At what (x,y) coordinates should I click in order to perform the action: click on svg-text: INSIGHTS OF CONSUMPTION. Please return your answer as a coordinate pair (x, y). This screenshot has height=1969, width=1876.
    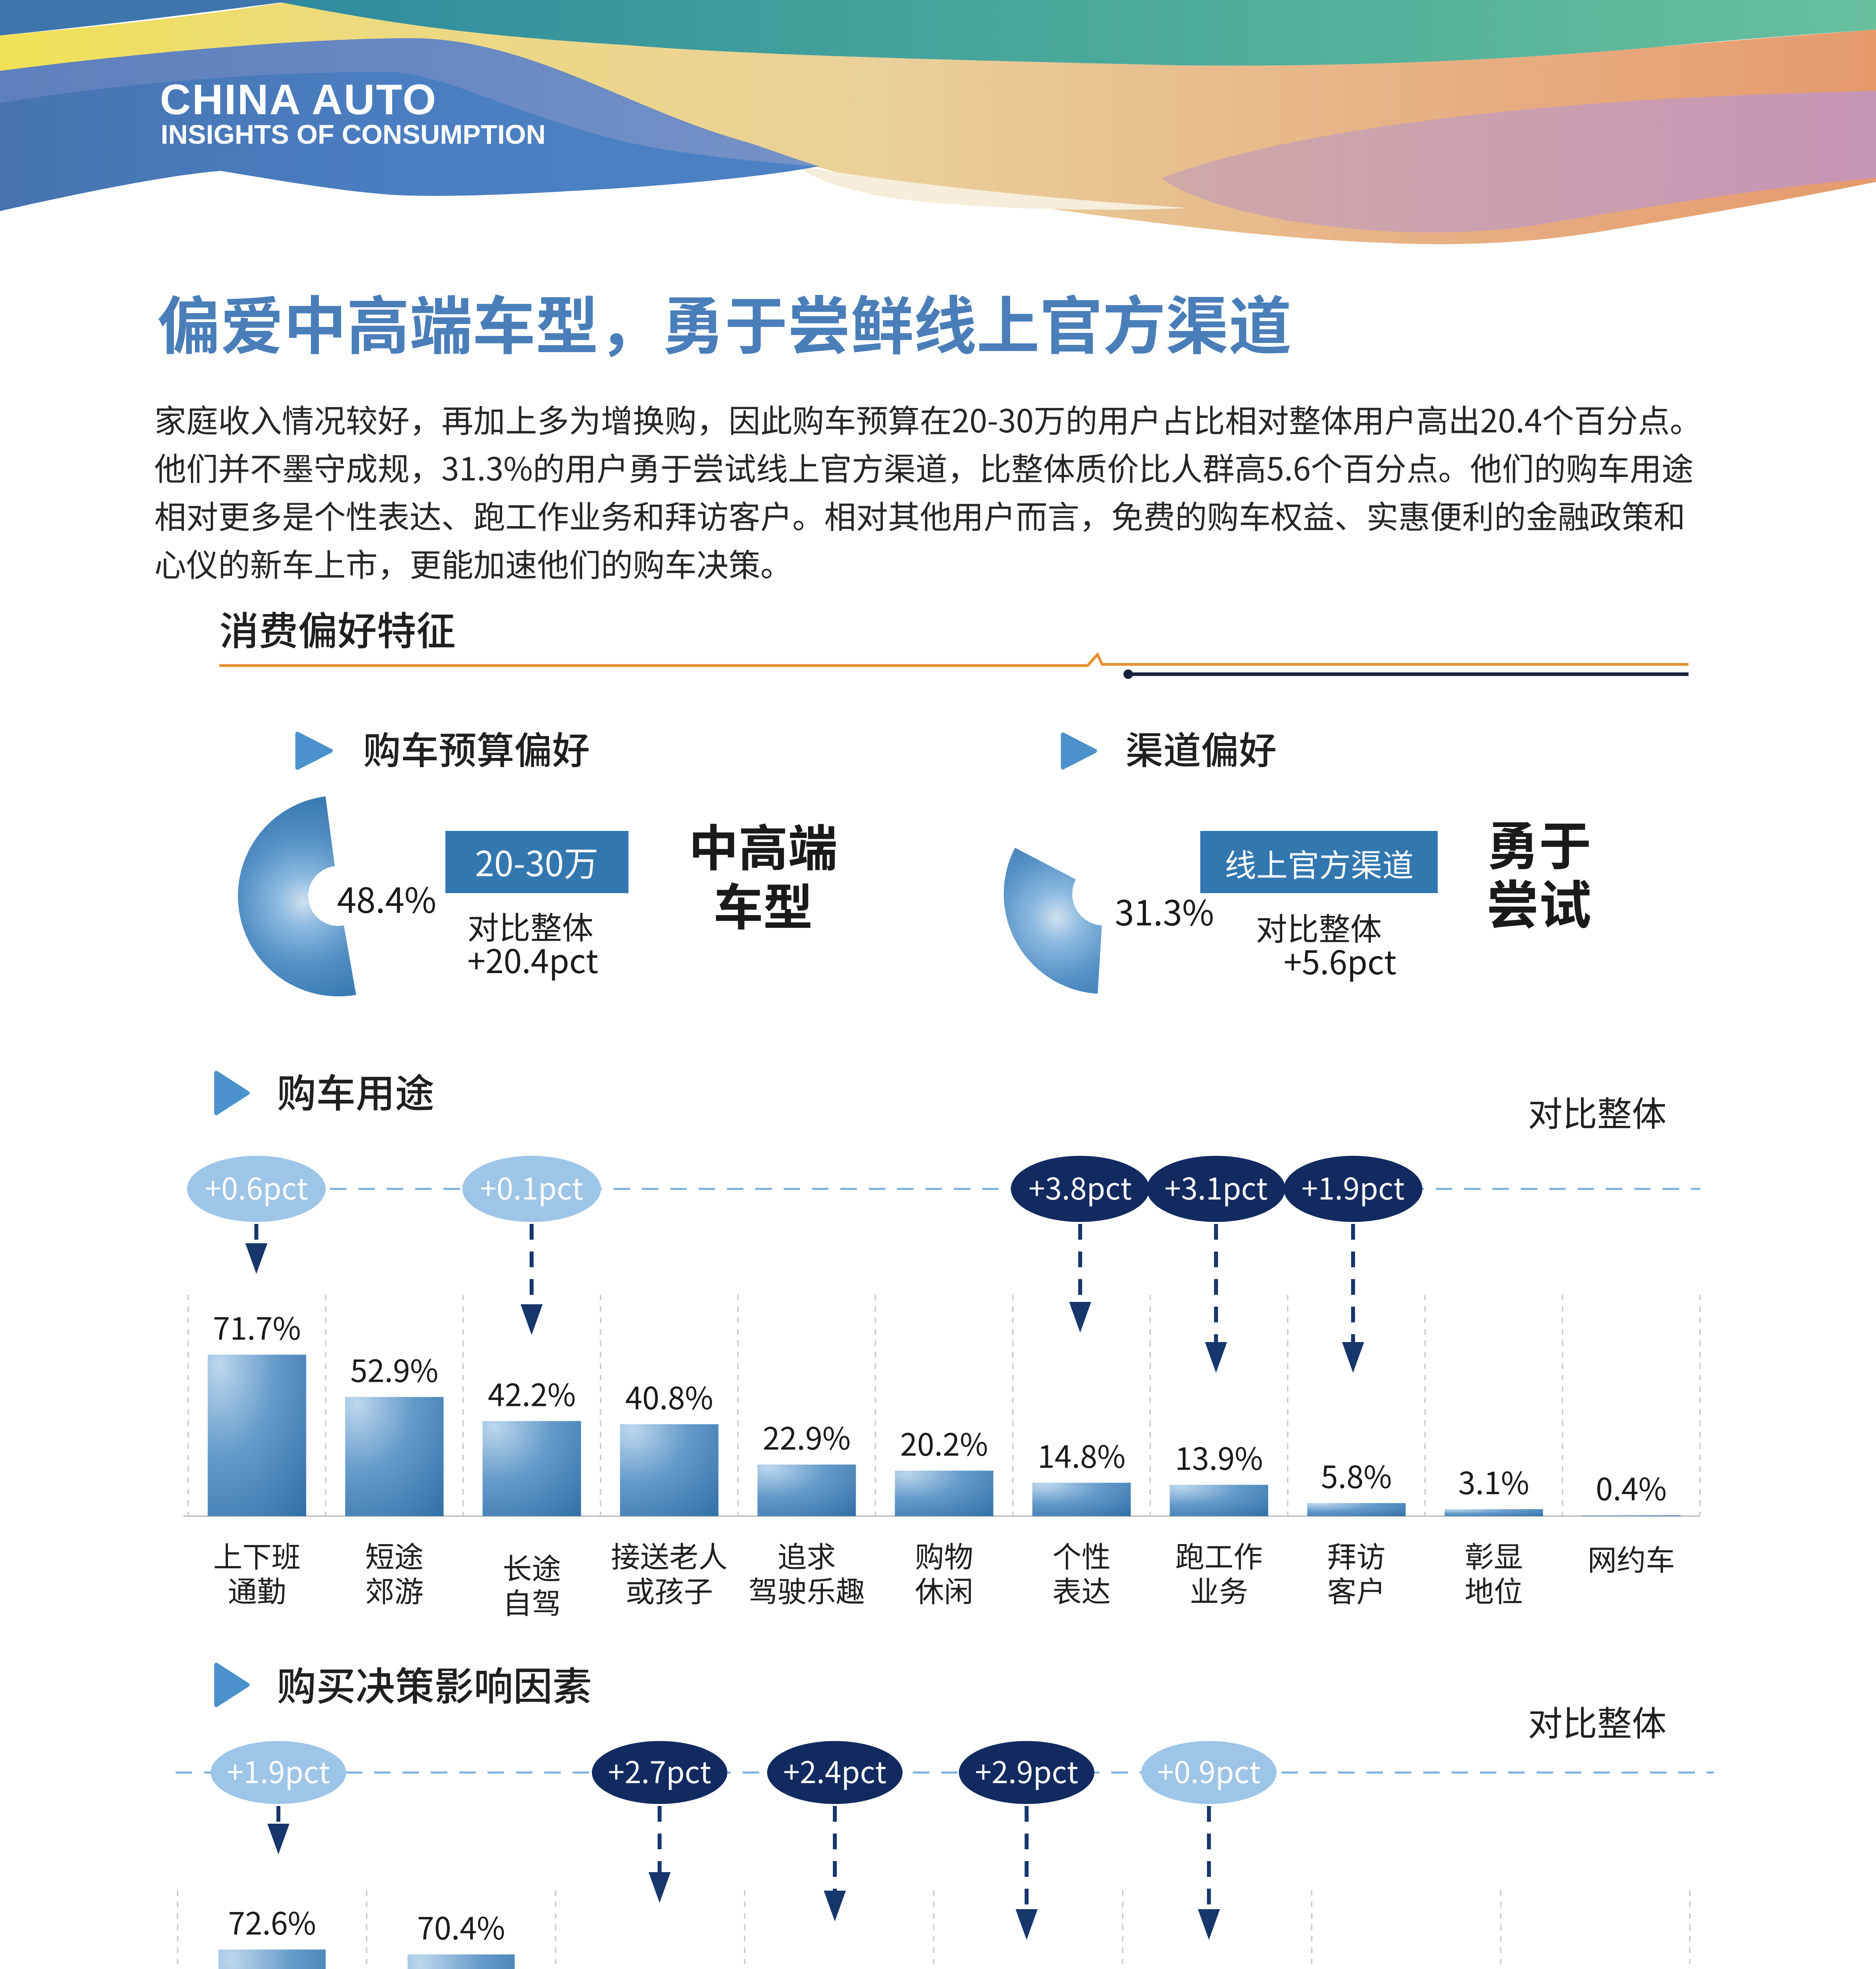
    Looking at the image, I should click on (353, 134).